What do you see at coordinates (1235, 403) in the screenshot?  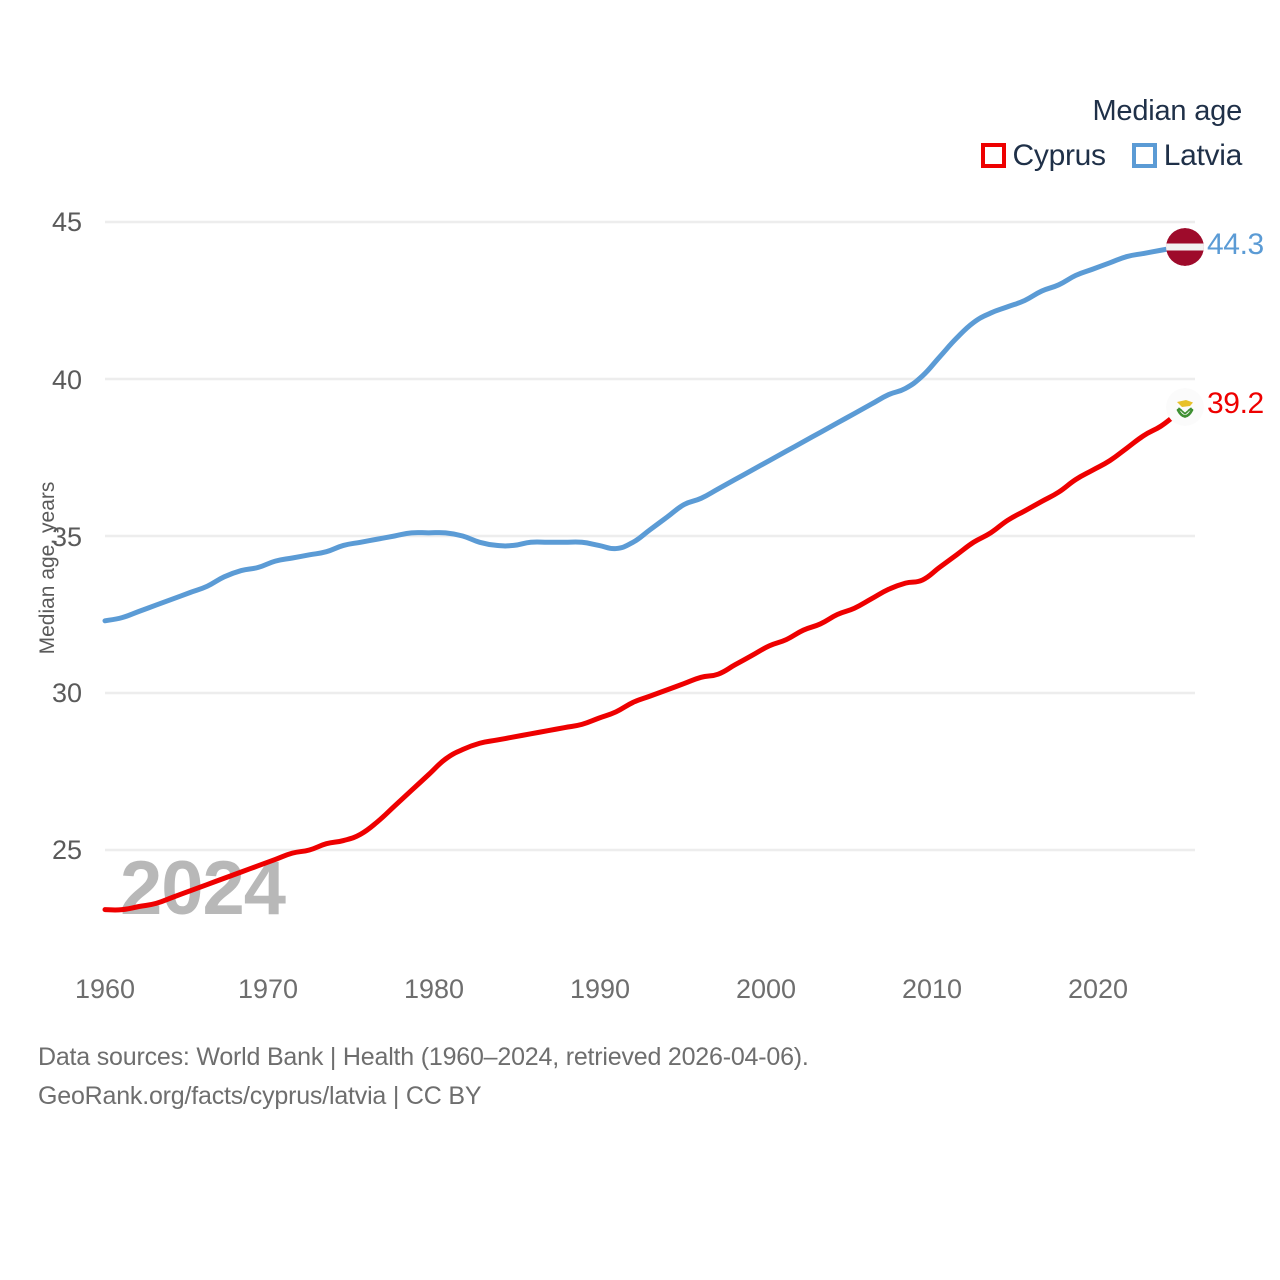 I see `end-label-cyprus: 39.2` at bounding box center [1235, 403].